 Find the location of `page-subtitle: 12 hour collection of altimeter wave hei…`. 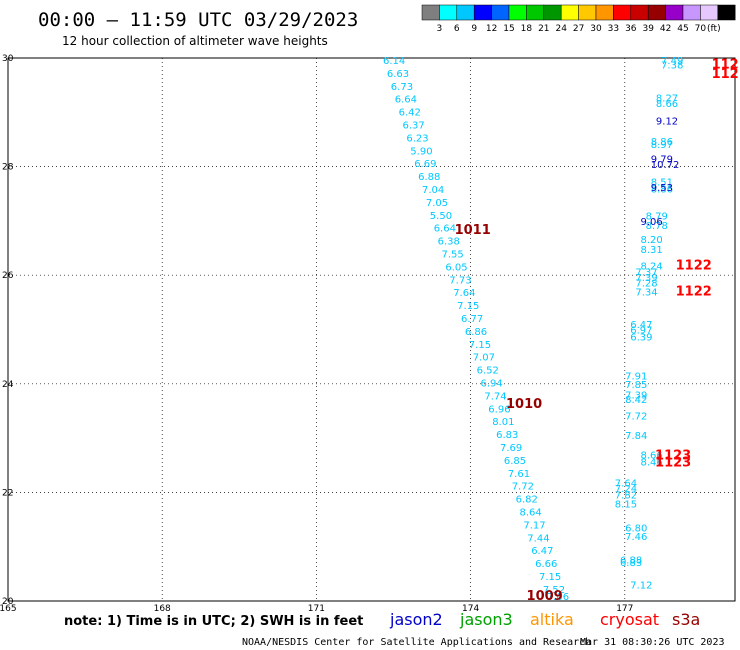

page-subtitle: 12 hour collection of altimeter wave hei… is located at coordinates (195, 41).